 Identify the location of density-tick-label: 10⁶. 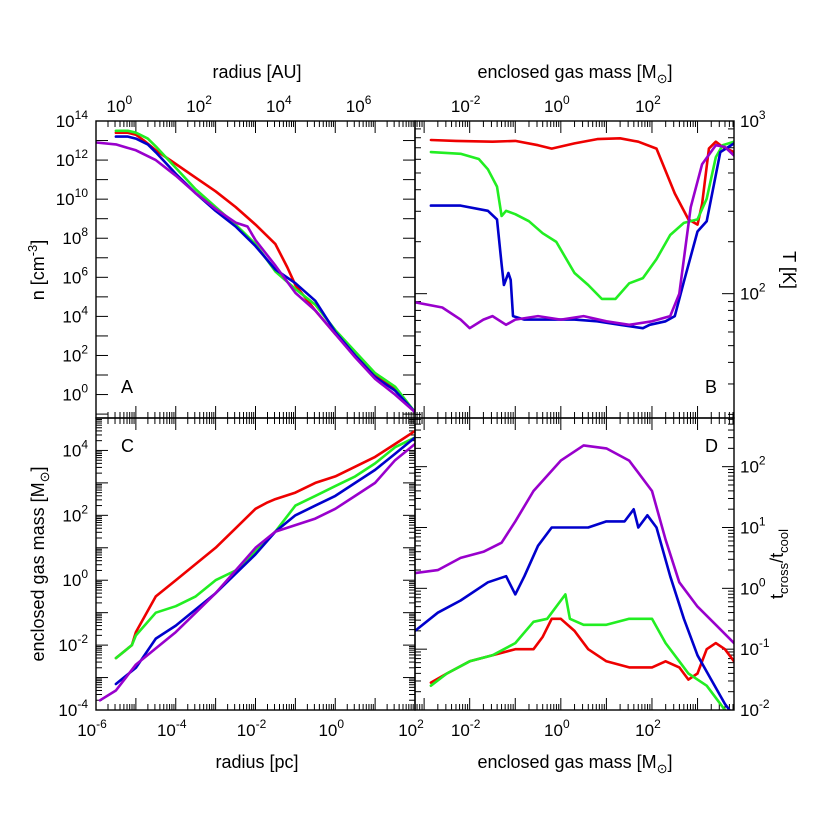
(75, 275).